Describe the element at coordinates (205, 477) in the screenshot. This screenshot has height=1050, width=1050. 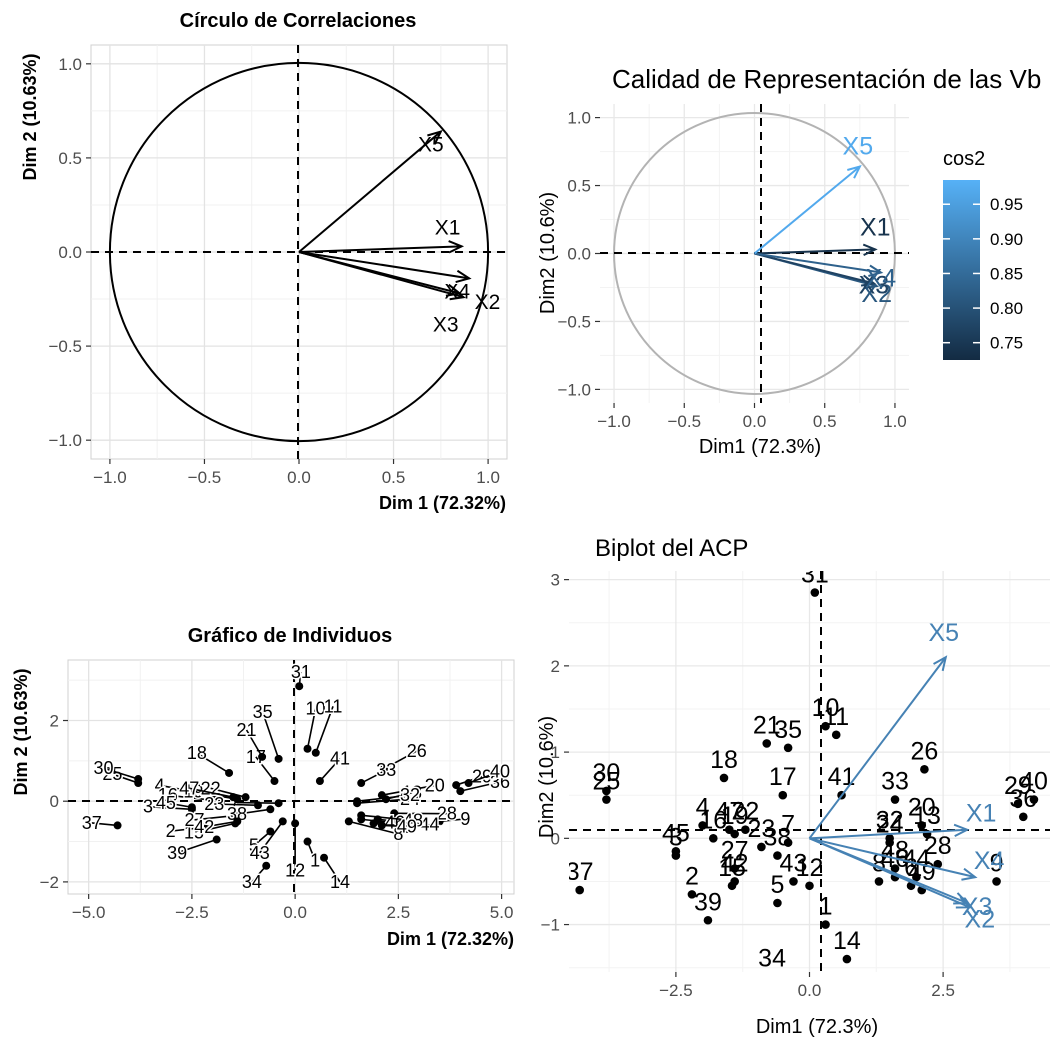
I see `x-tick-label: −0.5` at that location.